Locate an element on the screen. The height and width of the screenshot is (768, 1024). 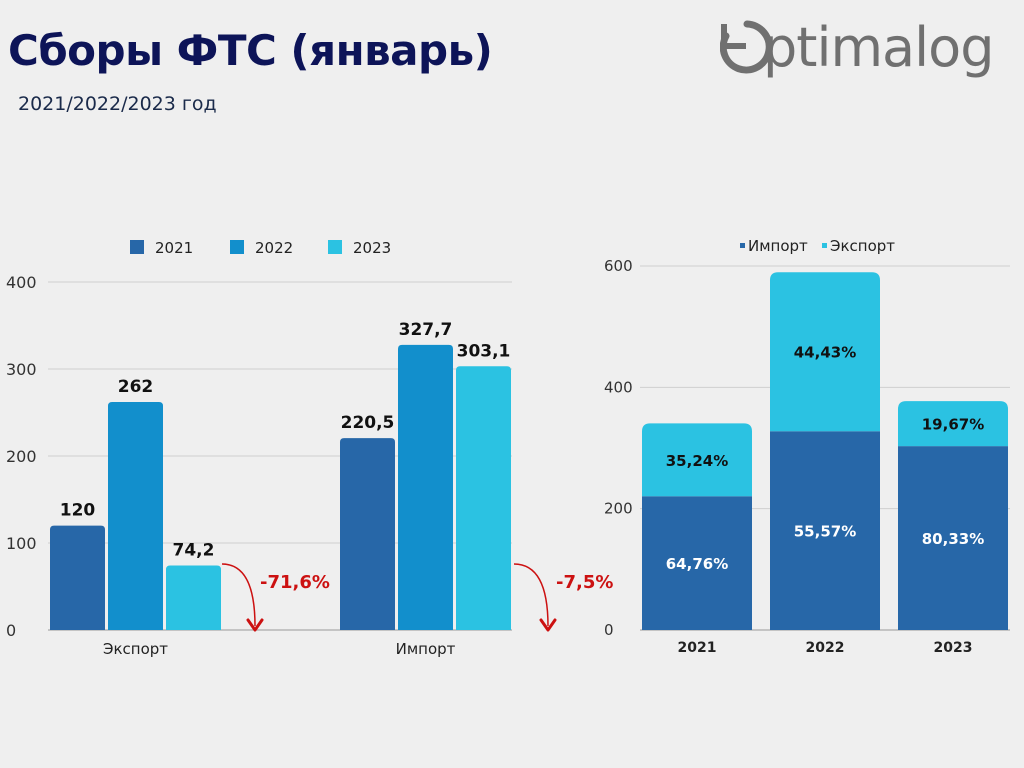
legend: Импорт Экспорт is located at coordinates (817, 246).